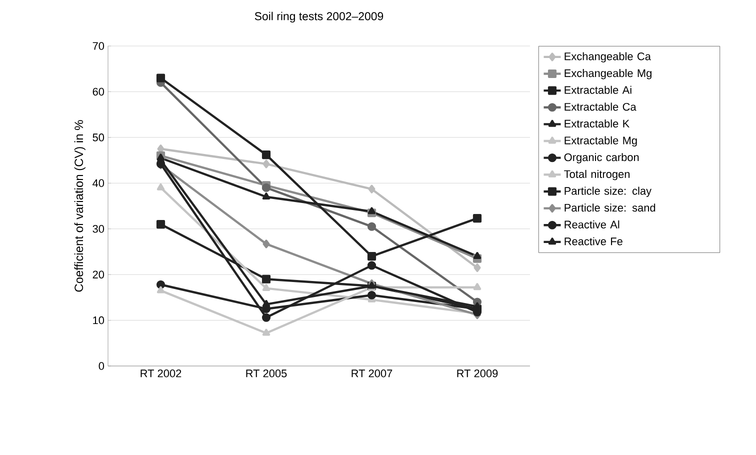 The image size is (756, 455). Describe the element at coordinates (80, 206) in the screenshot. I see `y-axis-title: Coefficient of variation (CV) in %` at that location.